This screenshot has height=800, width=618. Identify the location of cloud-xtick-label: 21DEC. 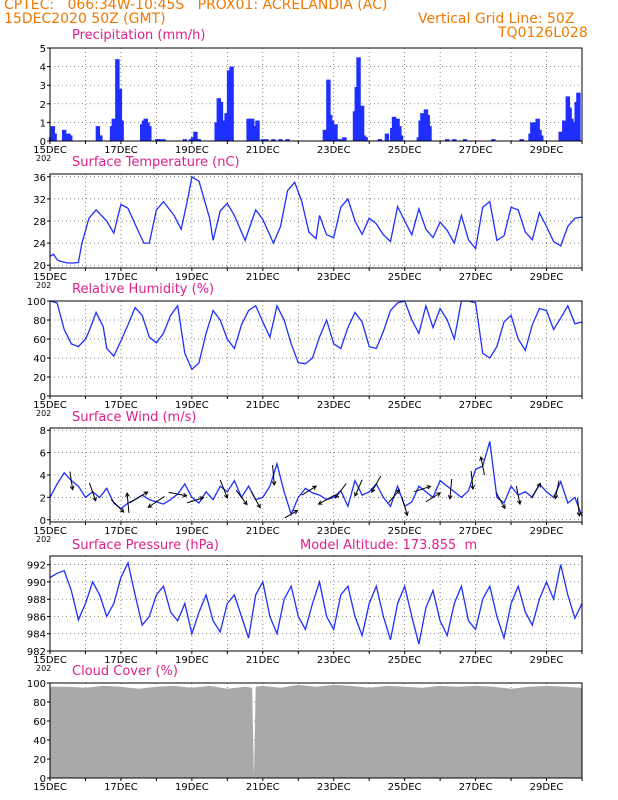
(263, 787).